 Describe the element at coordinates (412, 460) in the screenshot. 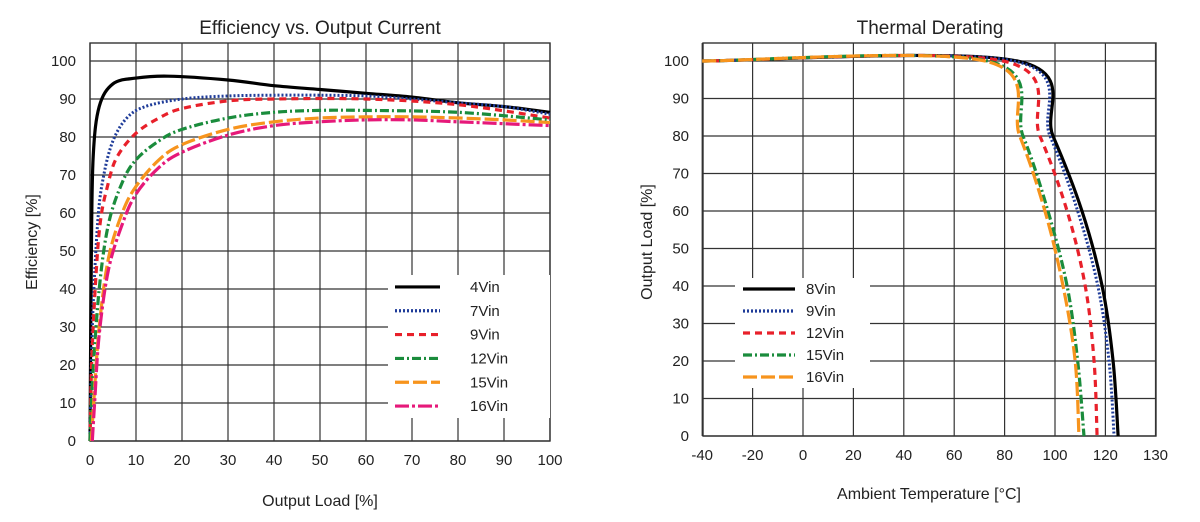

I see `x-tick-label: 70` at that location.